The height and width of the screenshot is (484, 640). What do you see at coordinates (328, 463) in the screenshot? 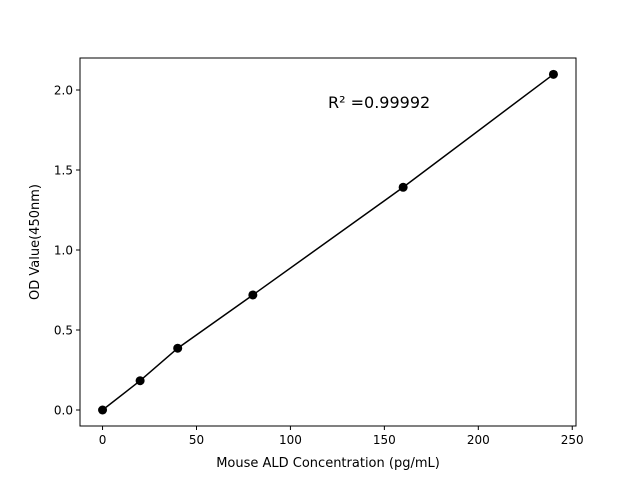
I see `x-axis-label: Mouse ALD Concentration (pg/mL)` at bounding box center [328, 463].